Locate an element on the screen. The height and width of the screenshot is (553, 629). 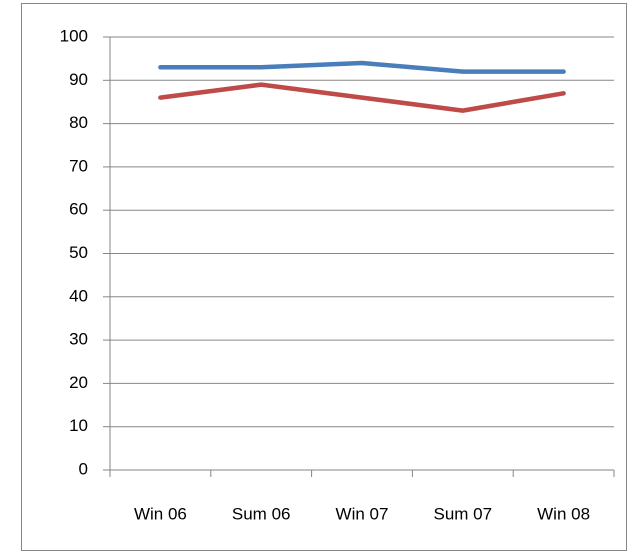
x-tick-label: Sum 06 is located at coordinates (261, 513).